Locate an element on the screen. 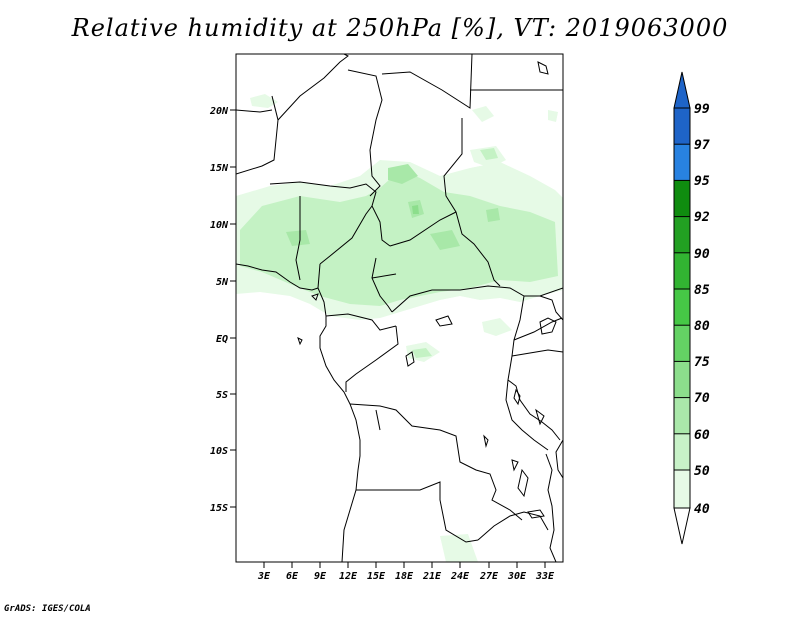 This screenshot has height=618, width=800. lon-label: 6E is located at coordinates (292, 576).